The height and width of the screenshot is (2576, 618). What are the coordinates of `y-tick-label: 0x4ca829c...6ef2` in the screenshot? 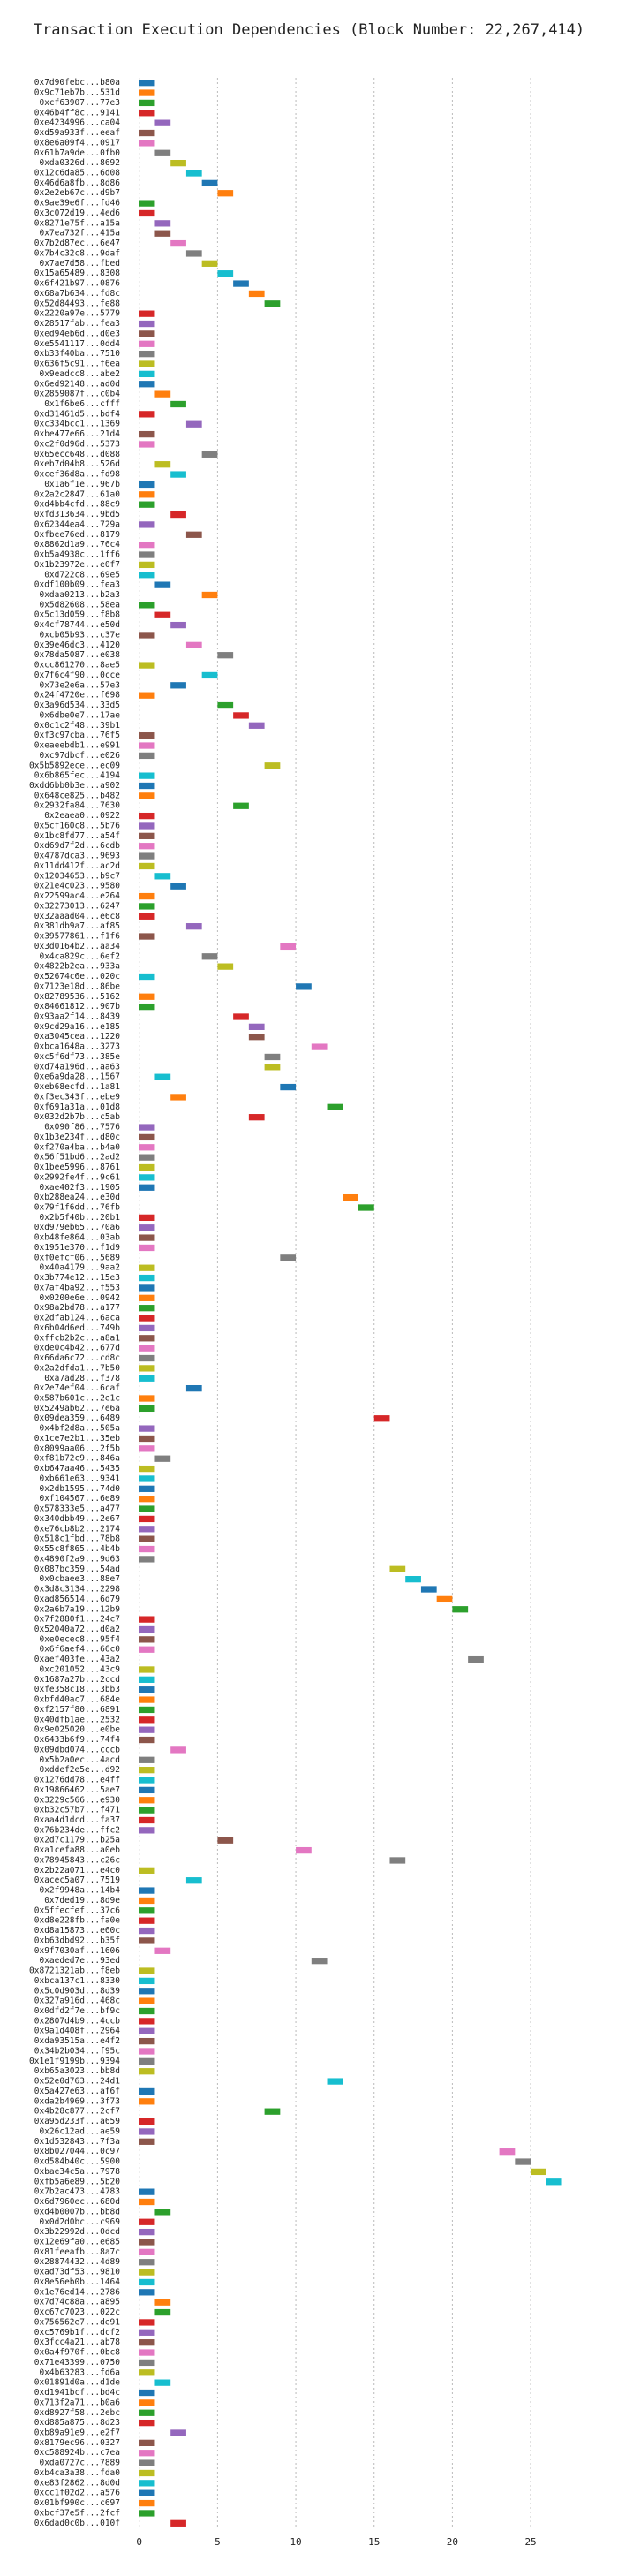 It's located at (80, 956).